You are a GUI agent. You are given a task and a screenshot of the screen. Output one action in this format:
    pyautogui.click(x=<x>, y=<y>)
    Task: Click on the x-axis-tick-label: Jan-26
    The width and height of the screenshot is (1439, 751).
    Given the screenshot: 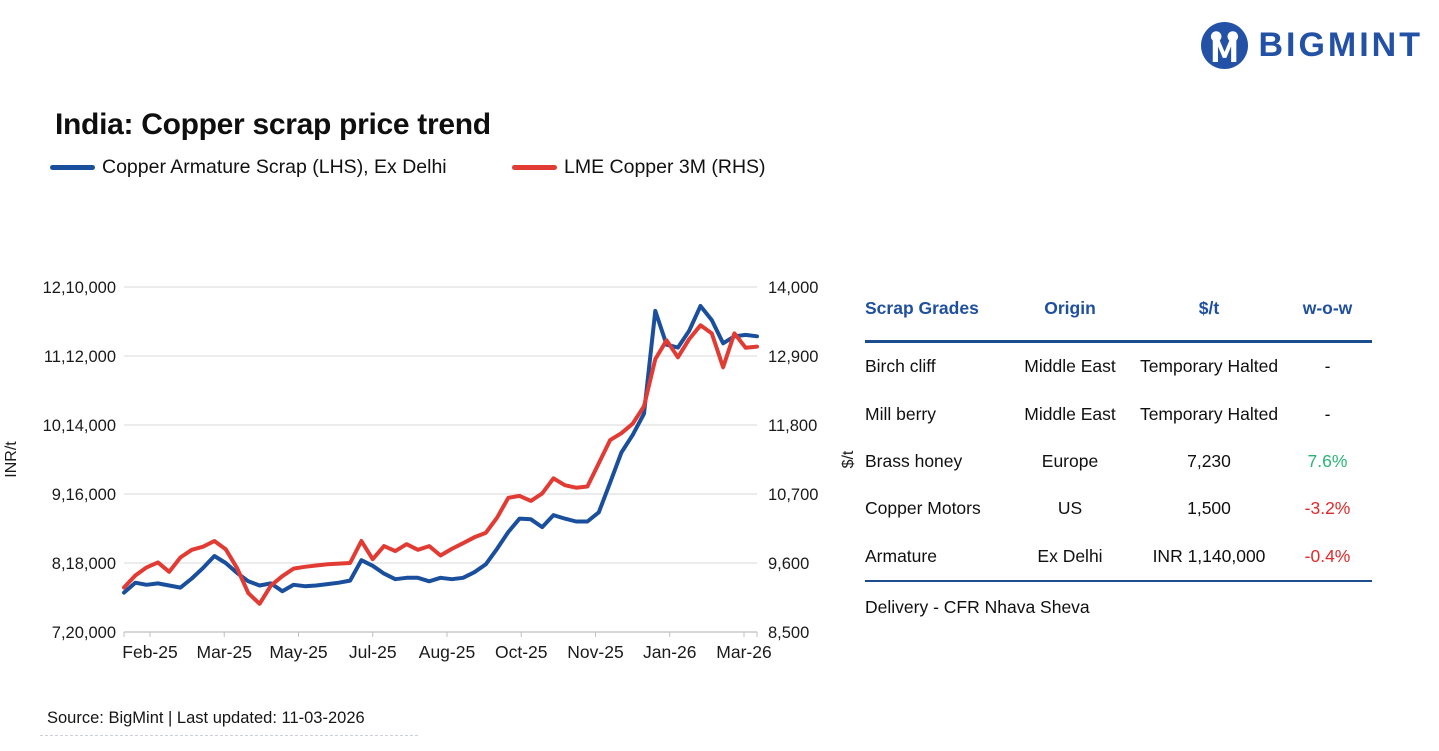 What is the action you would take?
    pyautogui.click(x=670, y=652)
    